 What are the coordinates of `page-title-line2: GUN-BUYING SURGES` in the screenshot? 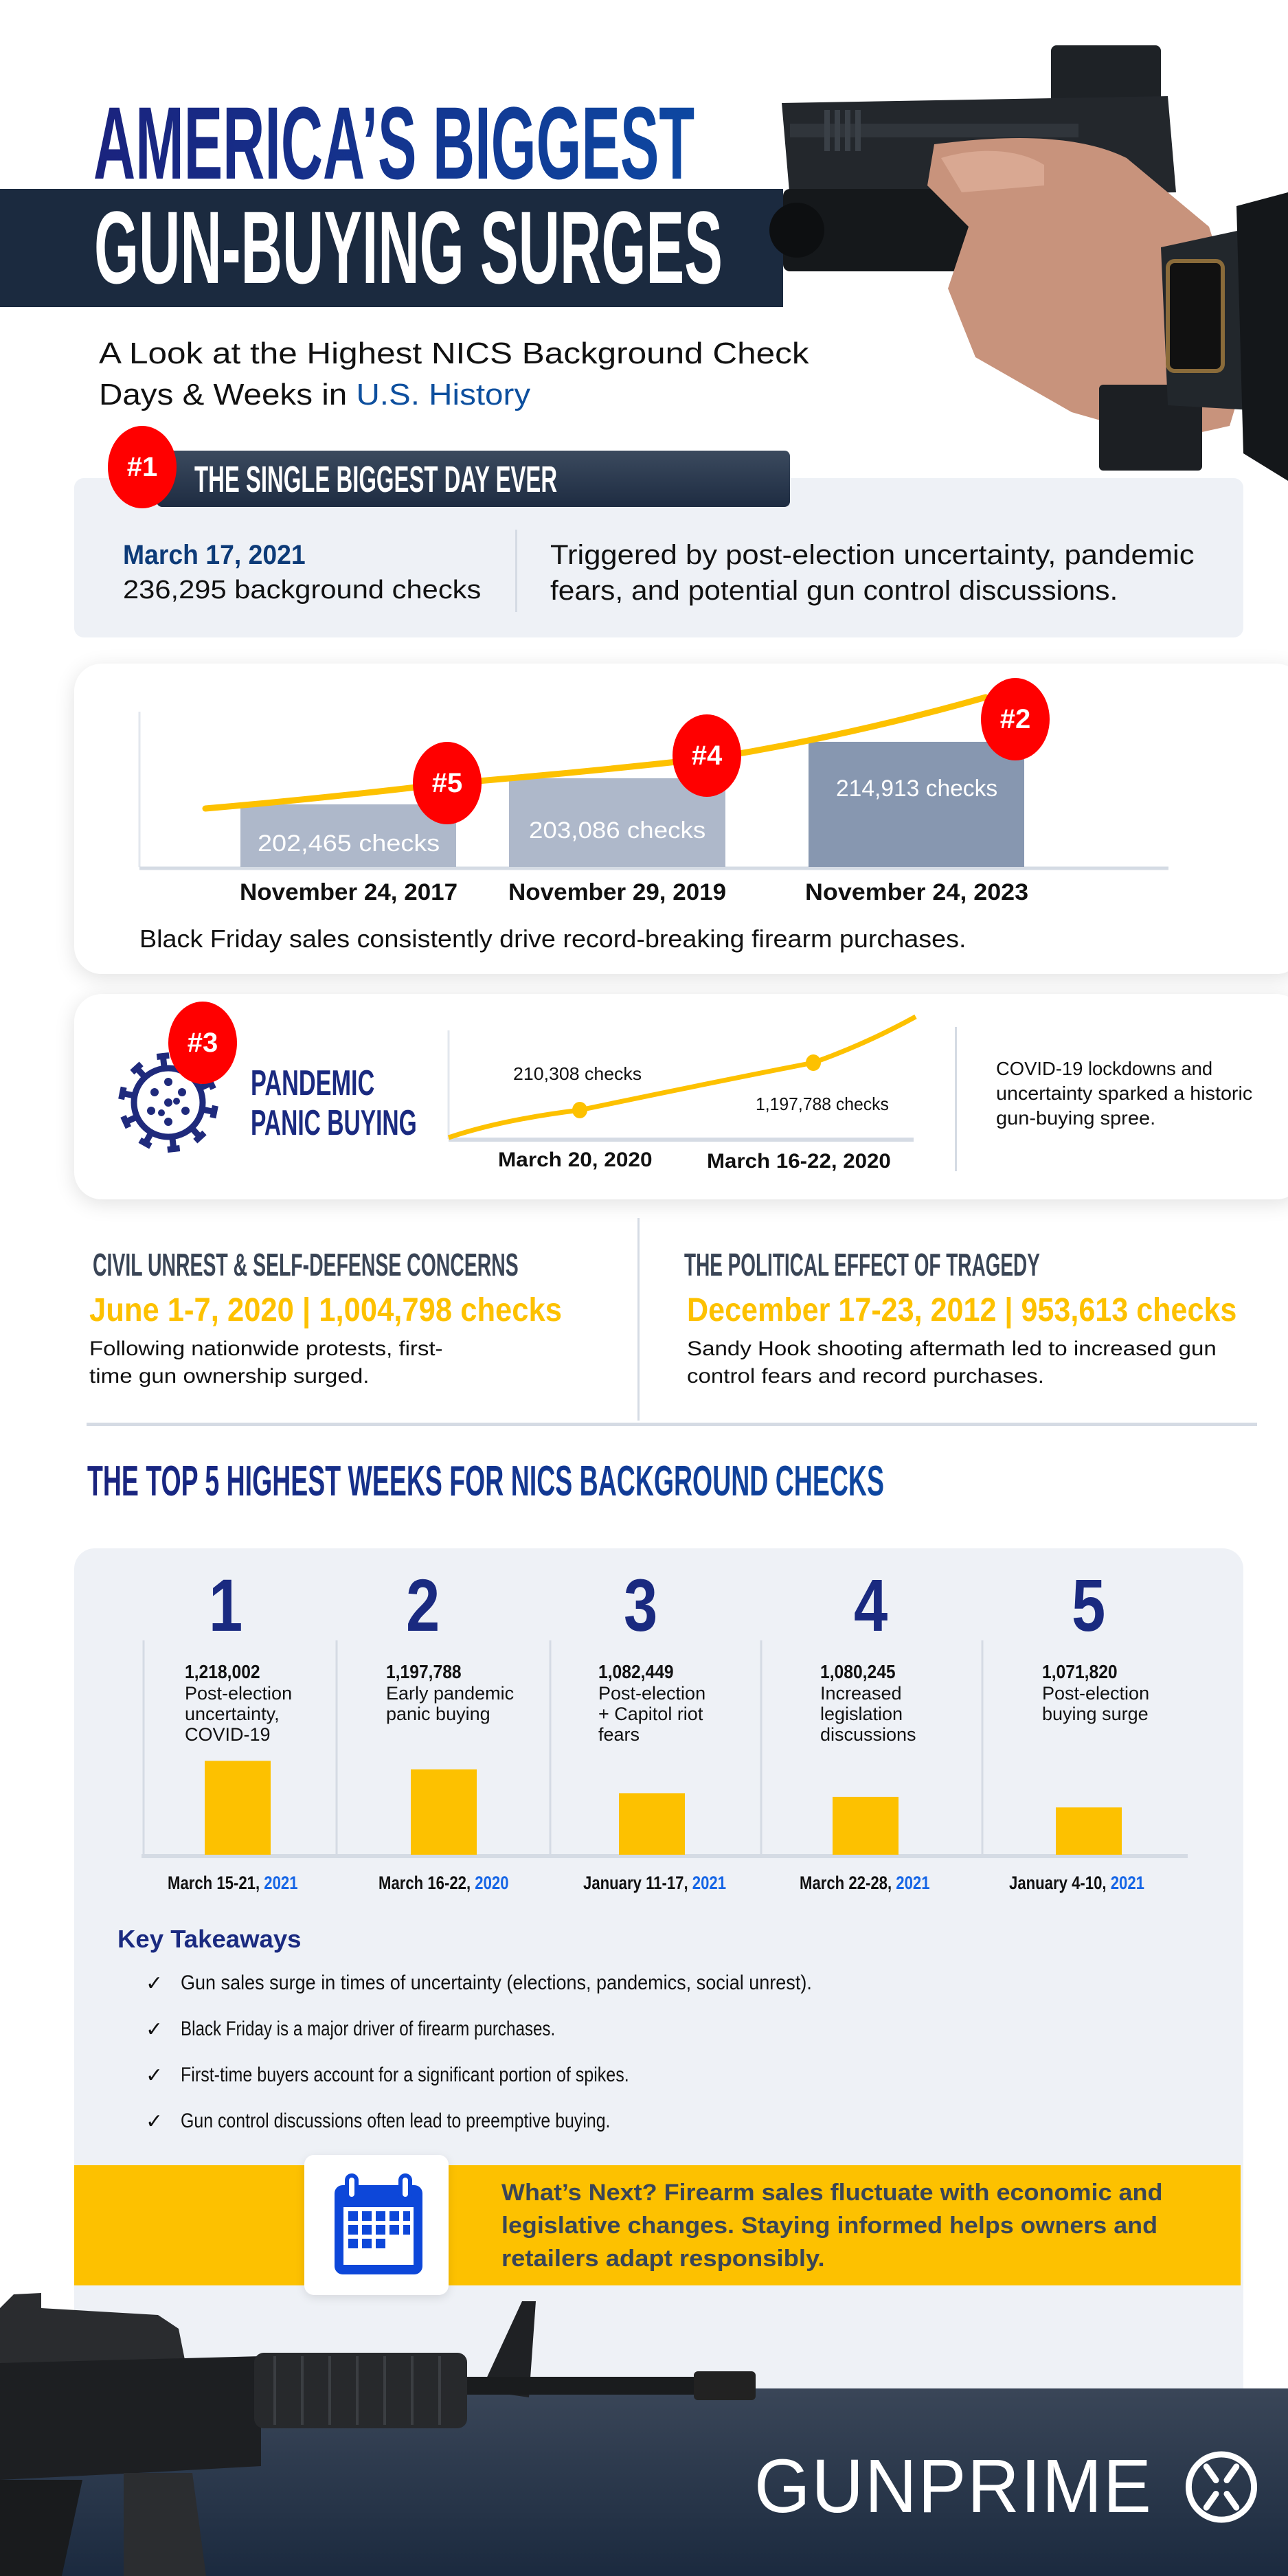 It's located at (408, 247).